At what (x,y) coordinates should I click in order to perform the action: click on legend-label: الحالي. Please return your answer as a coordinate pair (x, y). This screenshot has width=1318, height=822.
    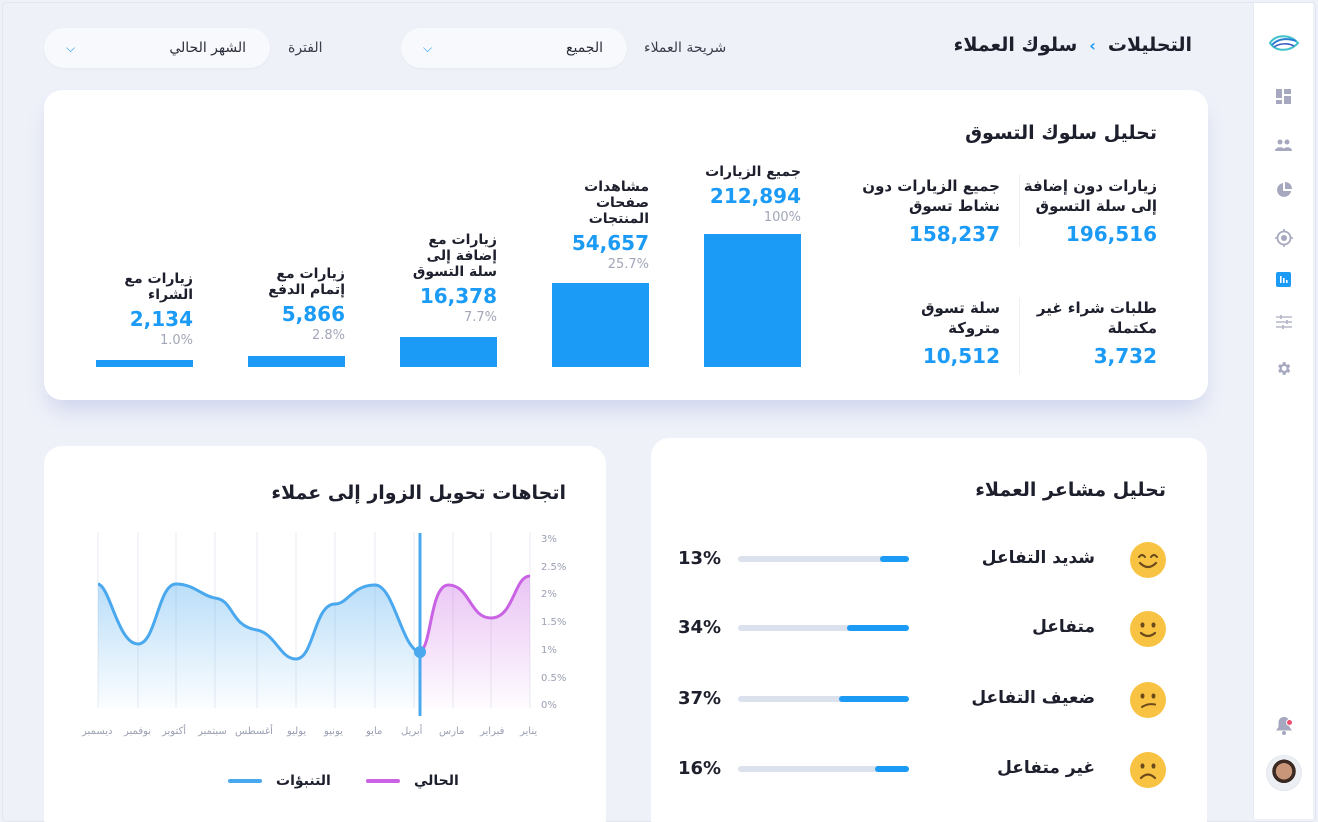
    Looking at the image, I should click on (436, 781).